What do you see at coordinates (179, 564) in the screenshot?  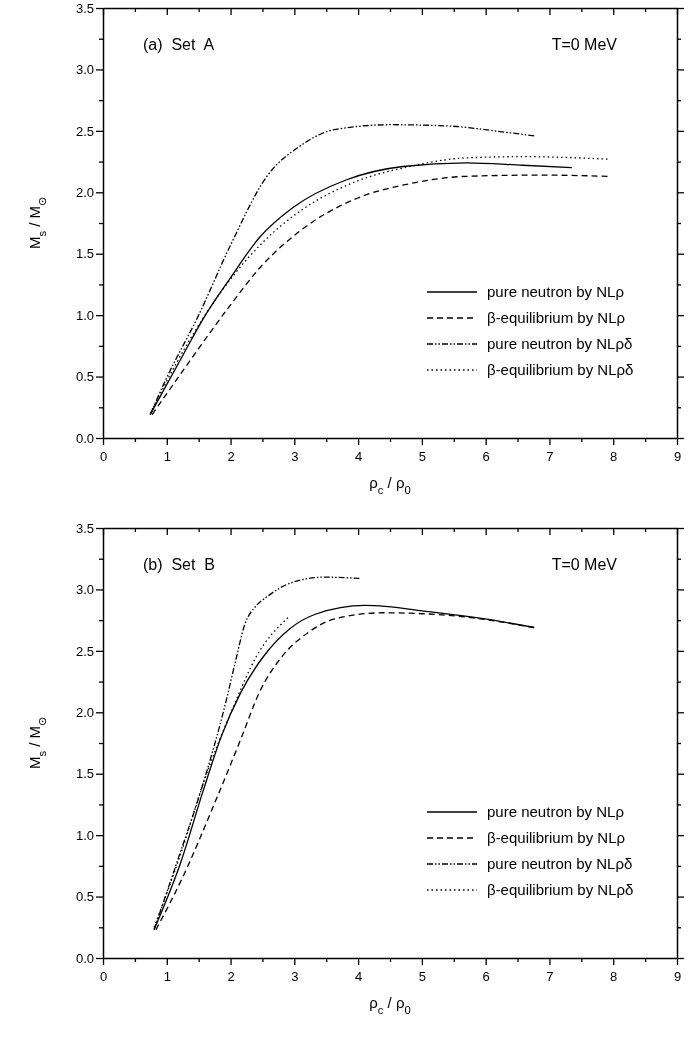 I see `annotation: (b) Set B` at bounding box center [179, 564].